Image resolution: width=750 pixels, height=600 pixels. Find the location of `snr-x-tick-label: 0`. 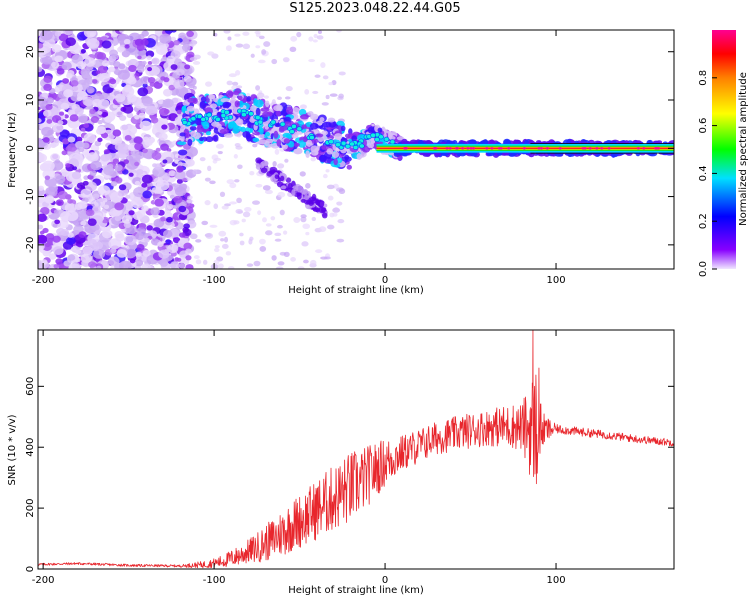

snr-x-tick-label: 0 is located at coordinates (385, 580).